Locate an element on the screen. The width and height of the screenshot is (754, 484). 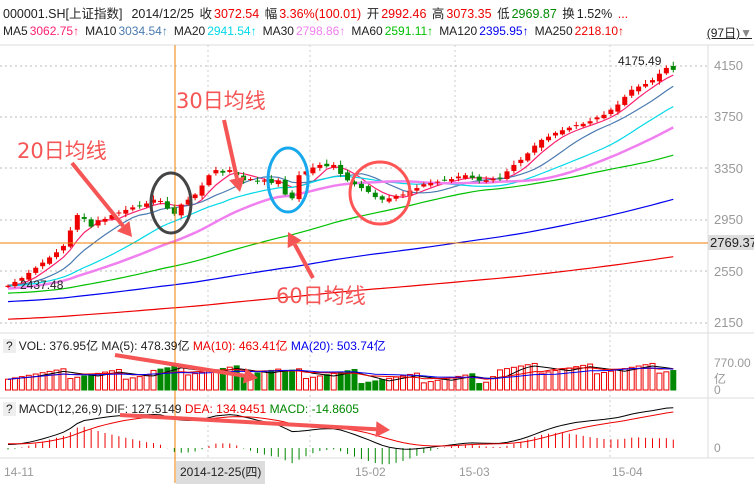
change-value: 3.36%(100.01) is located at coordinates (320, 14).